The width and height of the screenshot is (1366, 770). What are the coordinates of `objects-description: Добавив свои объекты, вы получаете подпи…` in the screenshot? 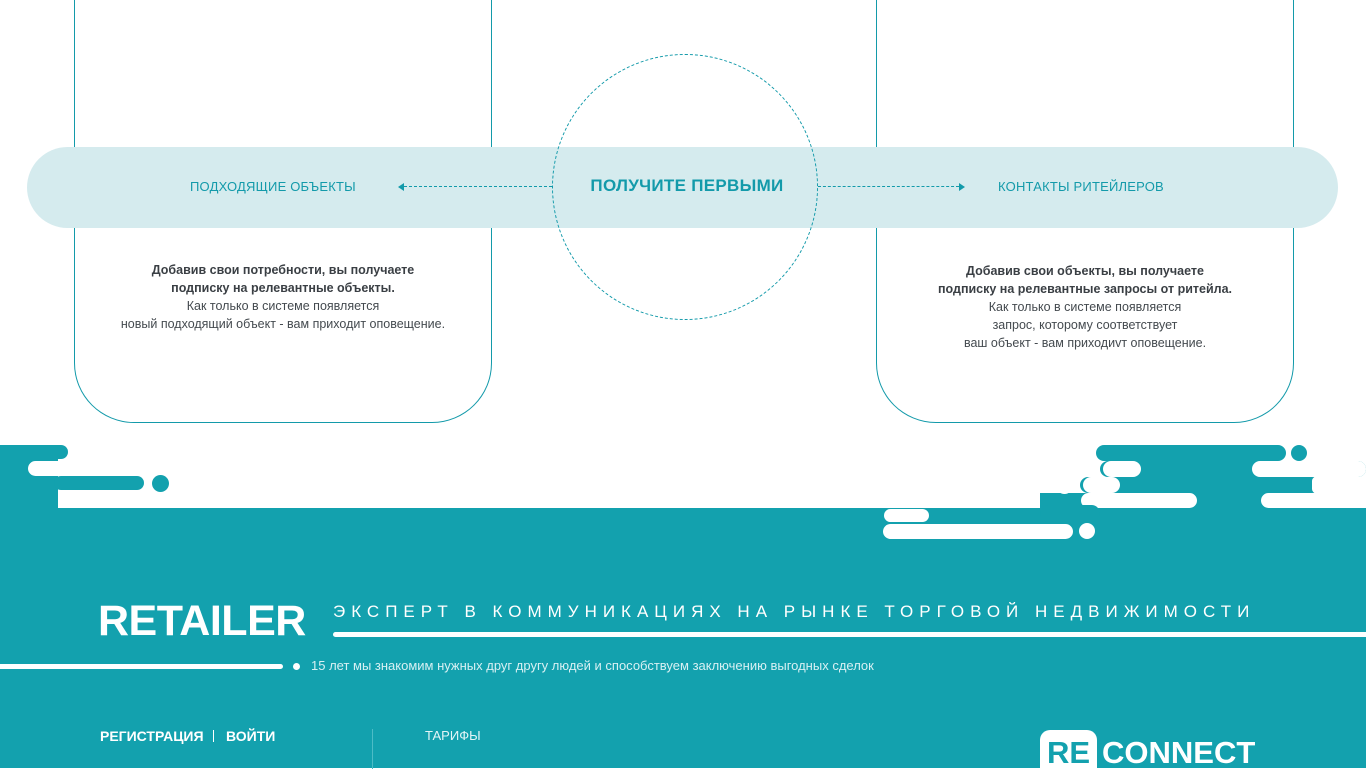 It's located at (1085, 307).